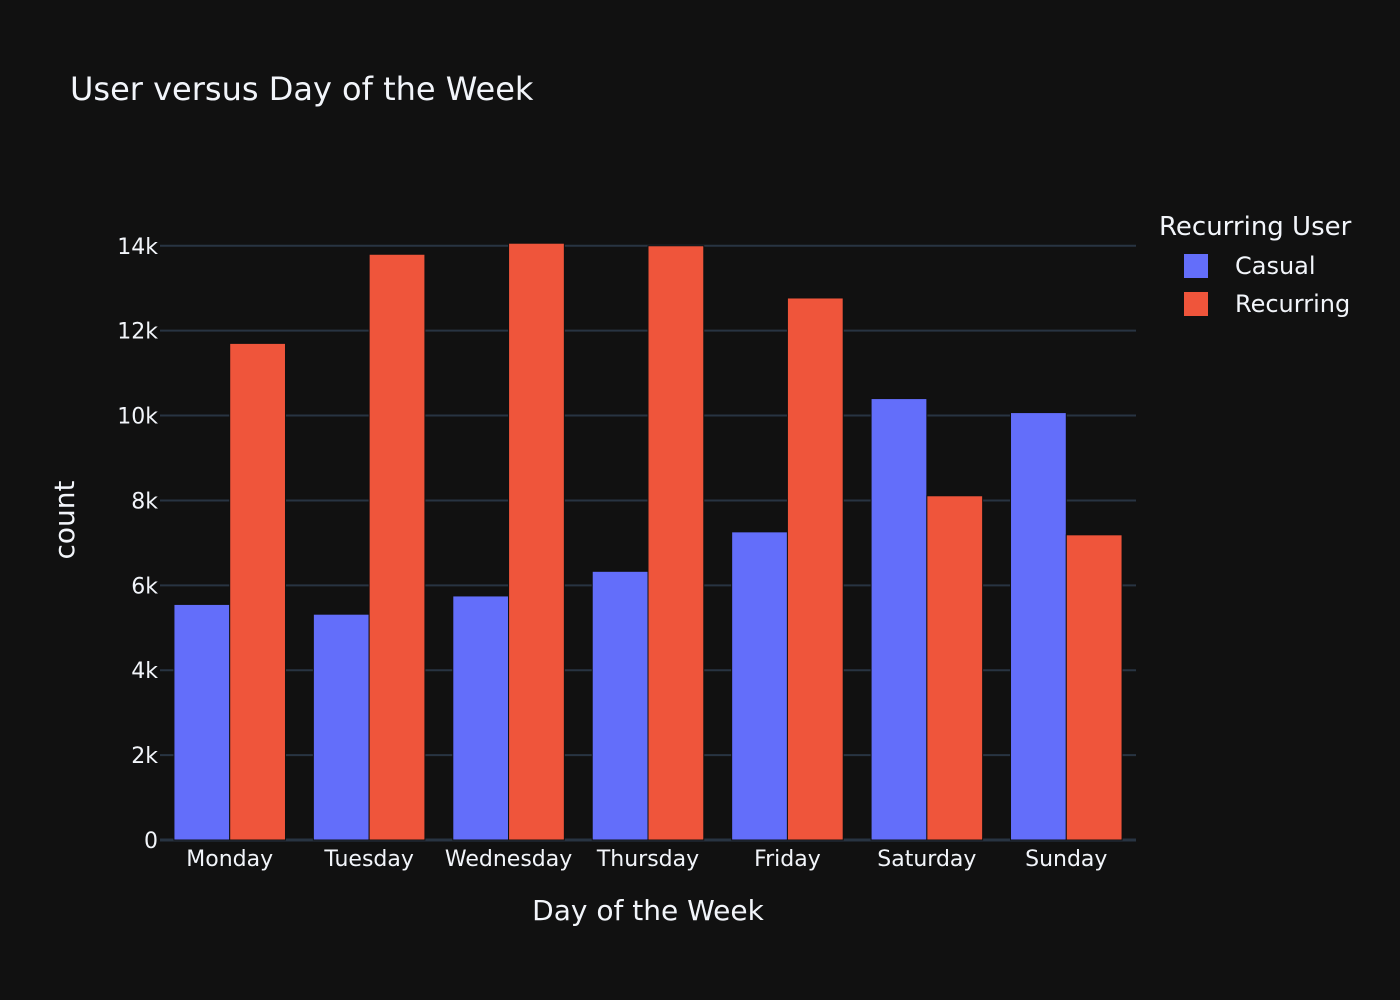 This screenshot has width=1400, height=1000. I want to click on bar-casual-tuesday, so click(341, 727).